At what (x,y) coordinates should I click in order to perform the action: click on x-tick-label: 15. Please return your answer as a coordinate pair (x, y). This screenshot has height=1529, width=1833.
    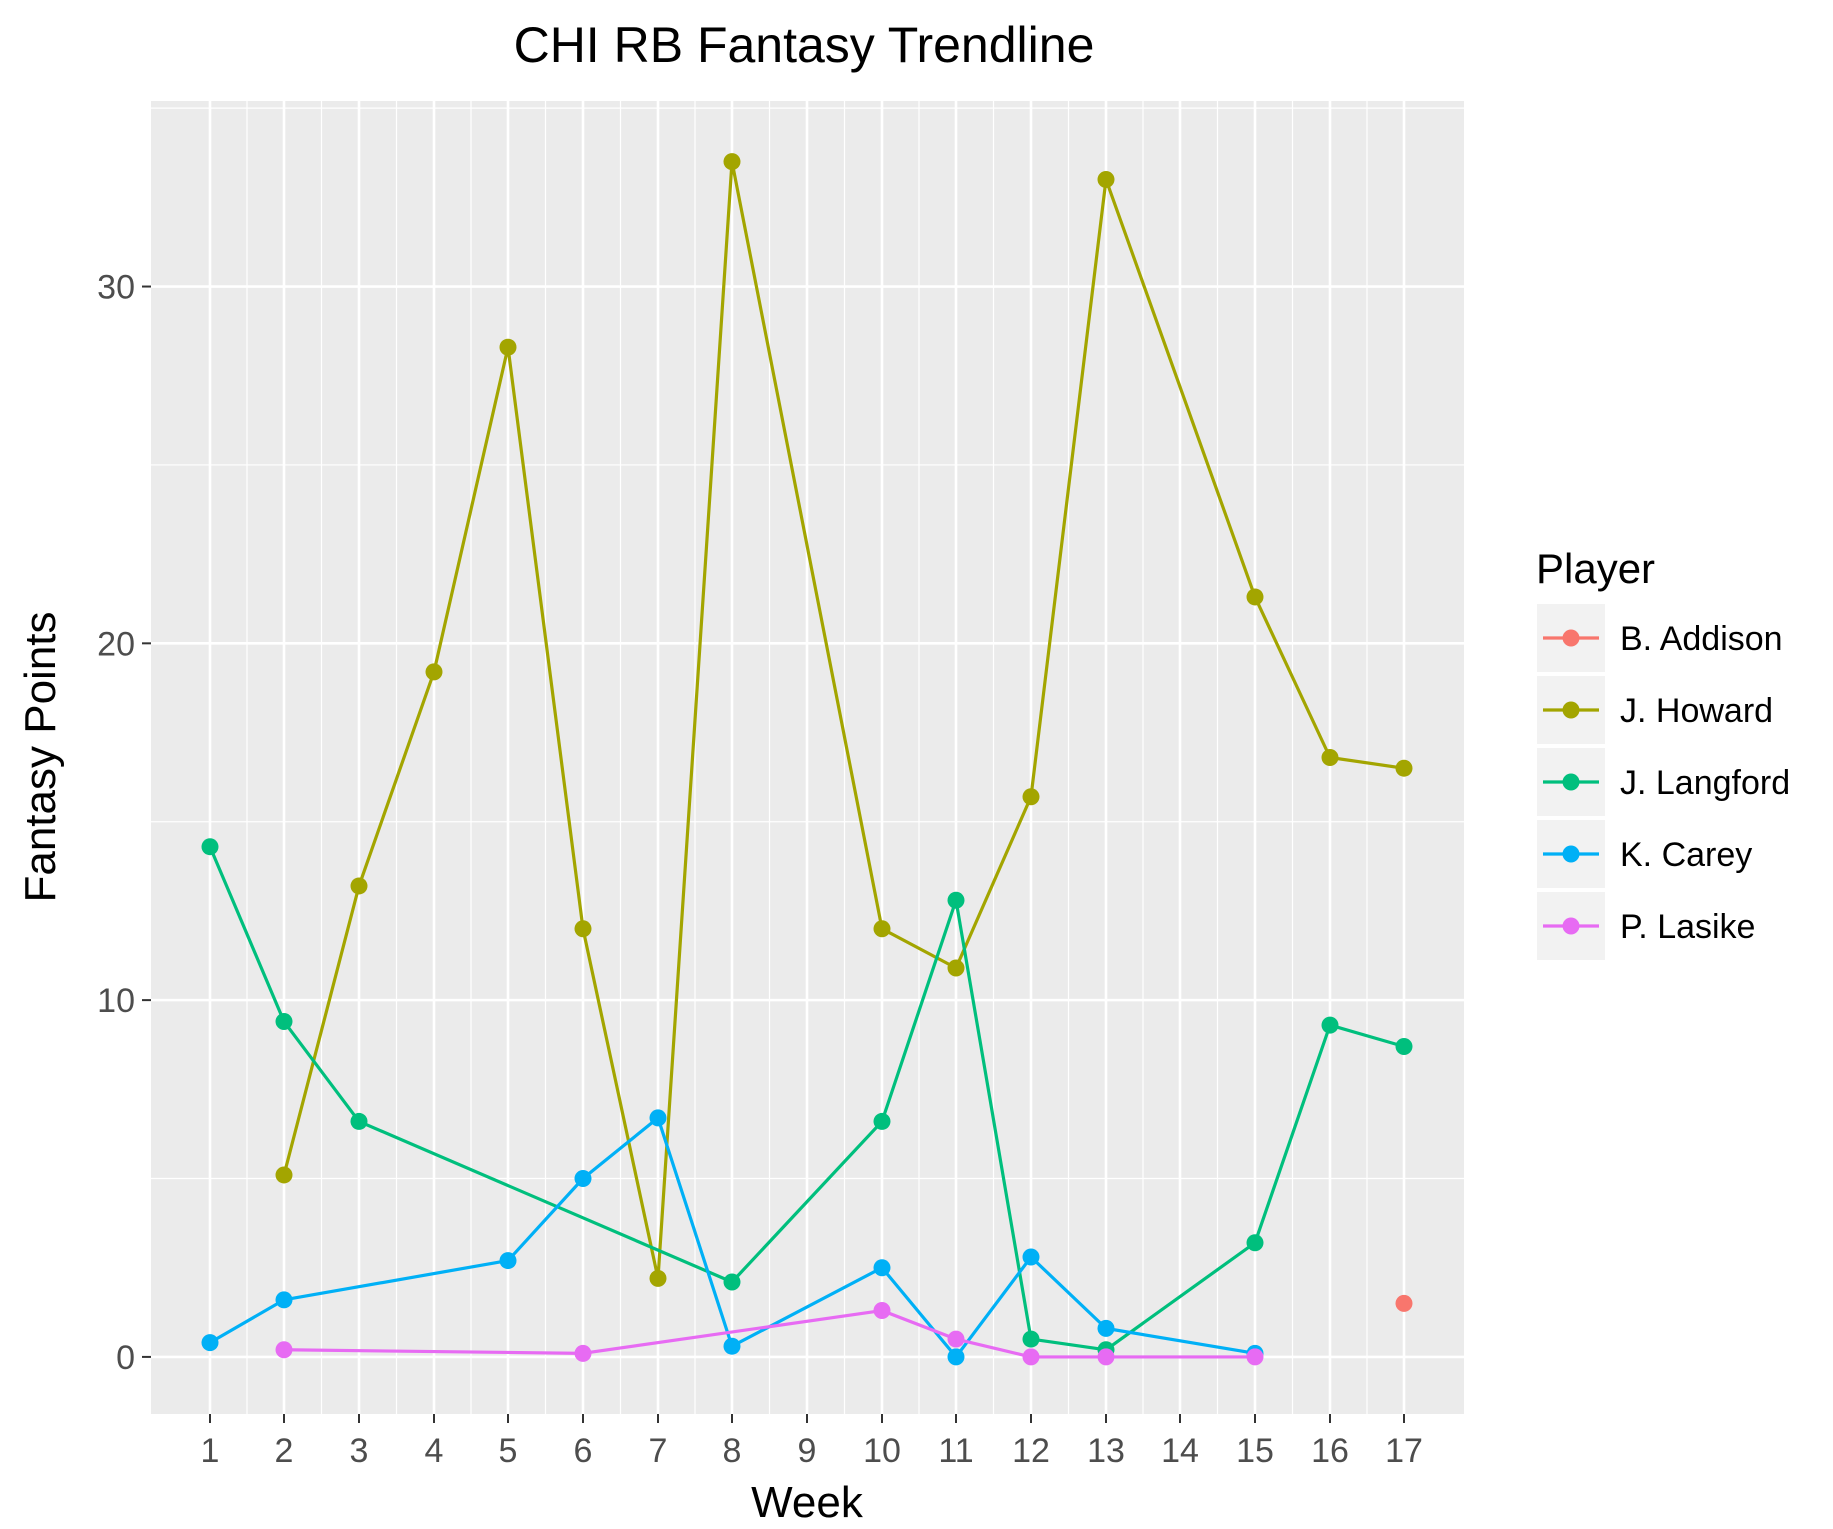
    Looking at the image, I should click on (1255, 1451).